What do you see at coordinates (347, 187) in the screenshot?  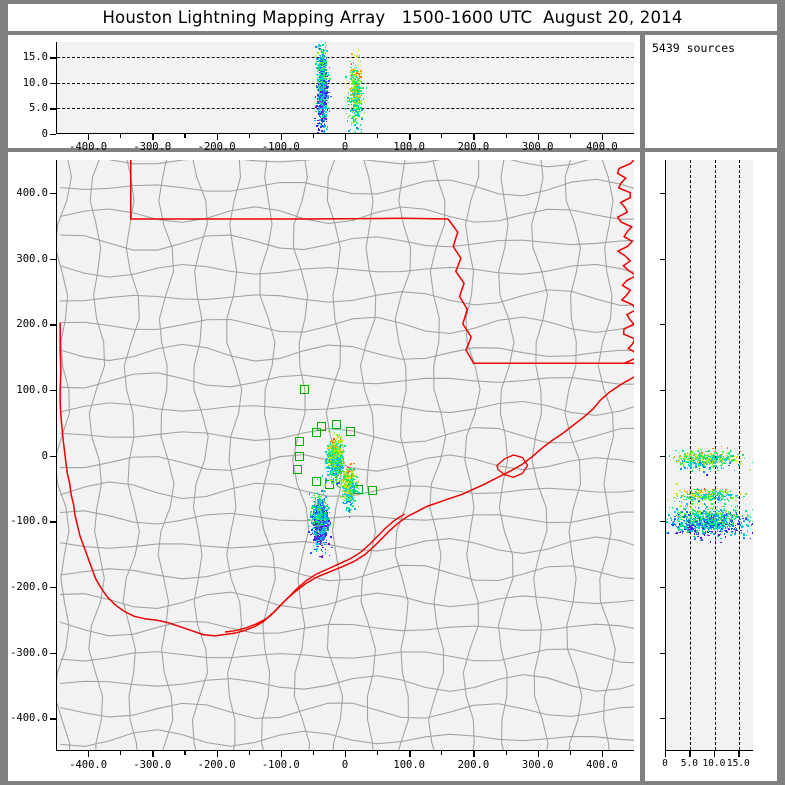 I see `map-boundary-path` at bounding box center [347, 187].